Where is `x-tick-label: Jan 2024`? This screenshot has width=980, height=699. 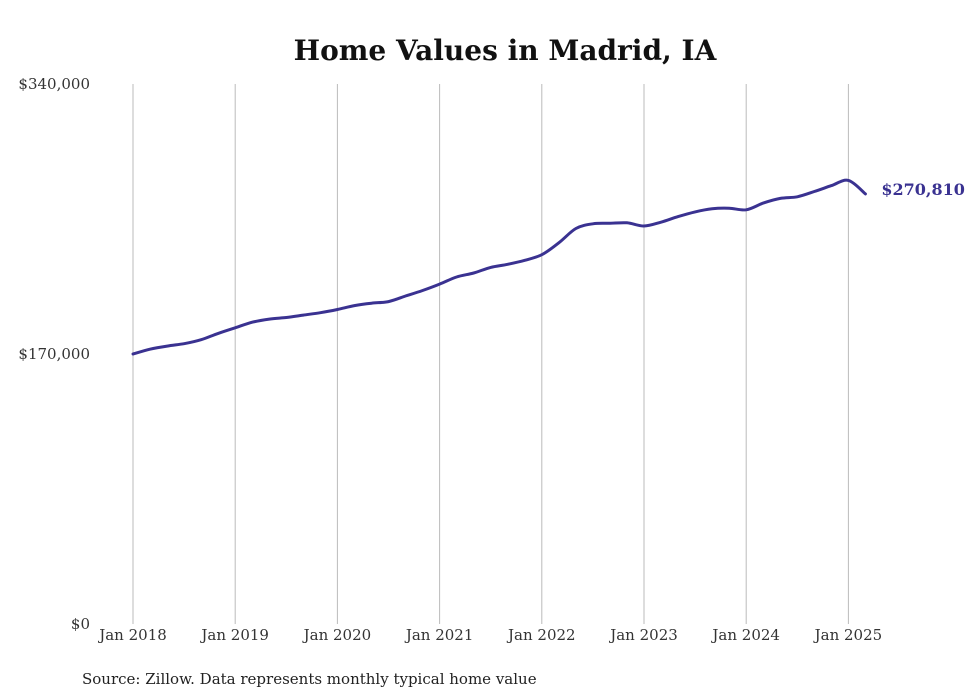 x-tick-label: Jan 2024 is located at coordinates (745, 635).